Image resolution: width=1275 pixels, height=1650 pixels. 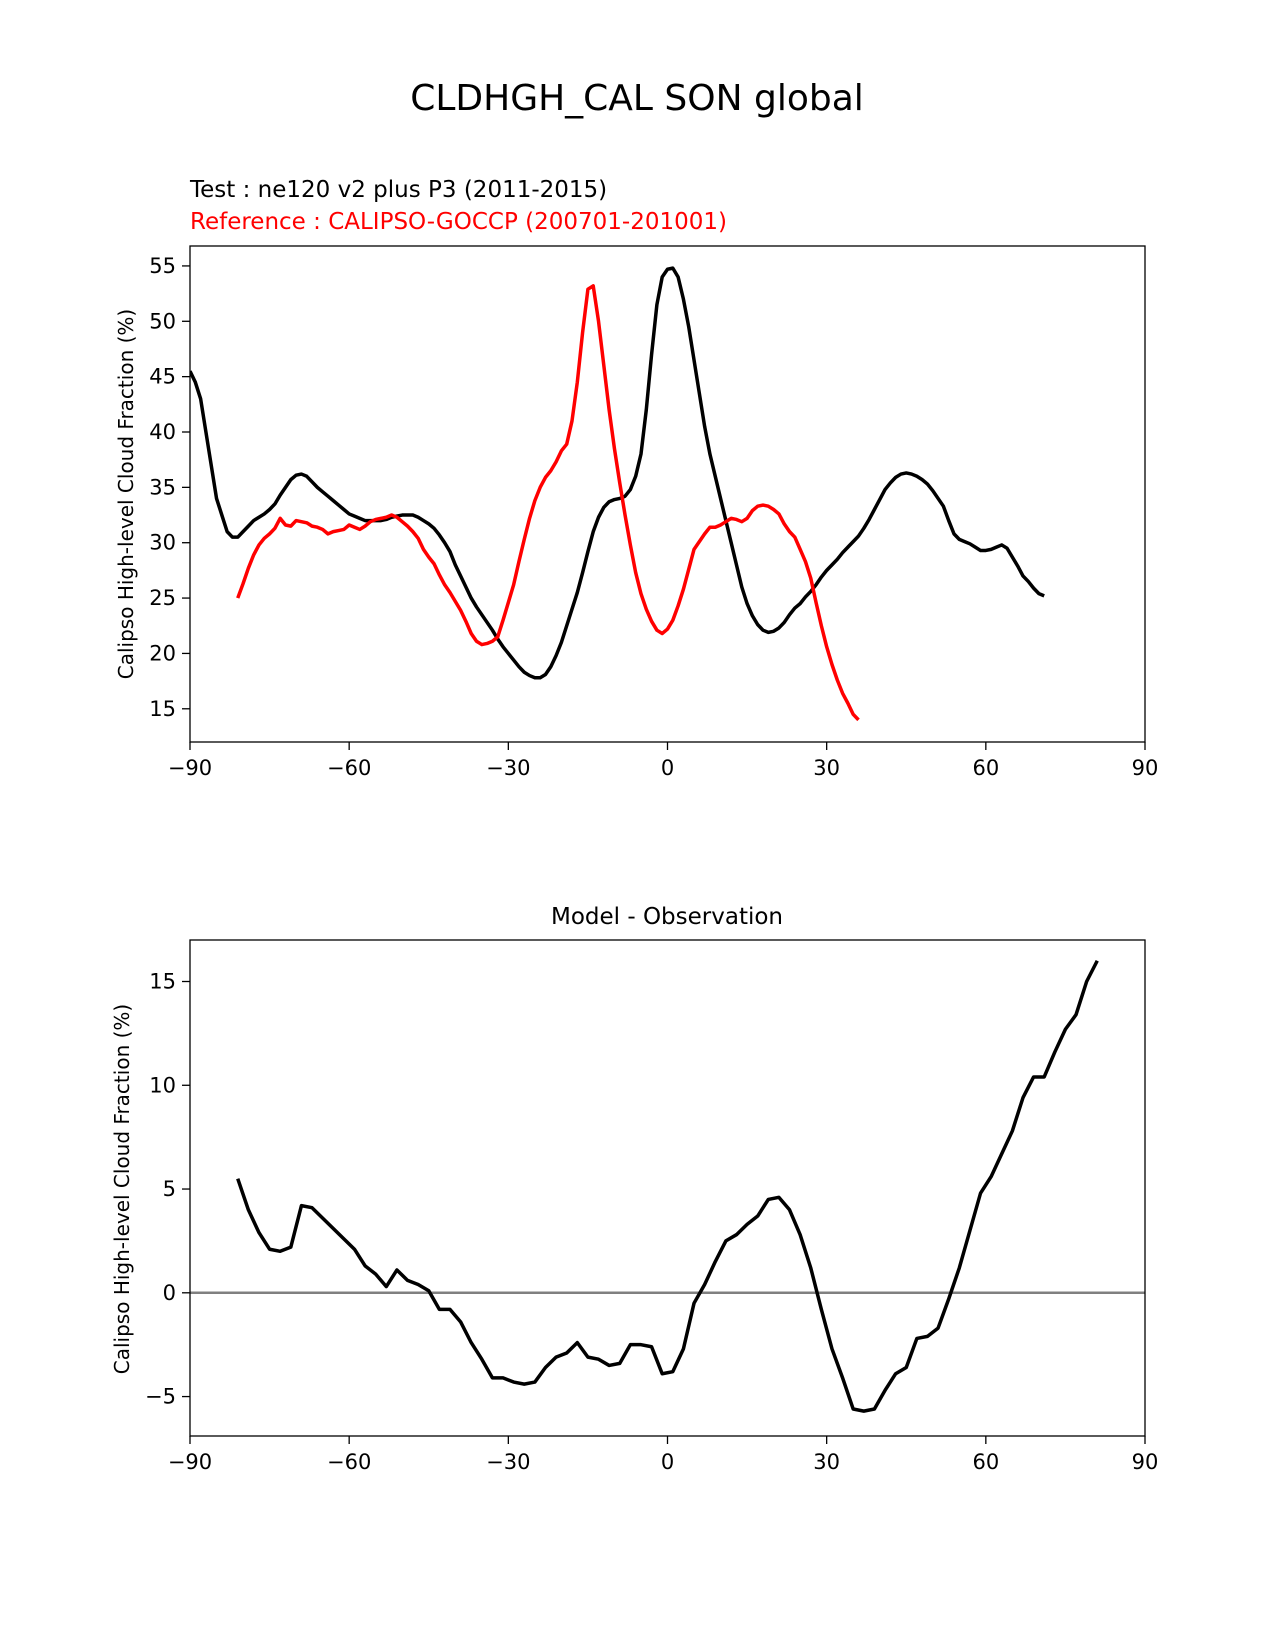 I want to click on bottom-y-tick-label: 0, so click(x=169, y=1293).